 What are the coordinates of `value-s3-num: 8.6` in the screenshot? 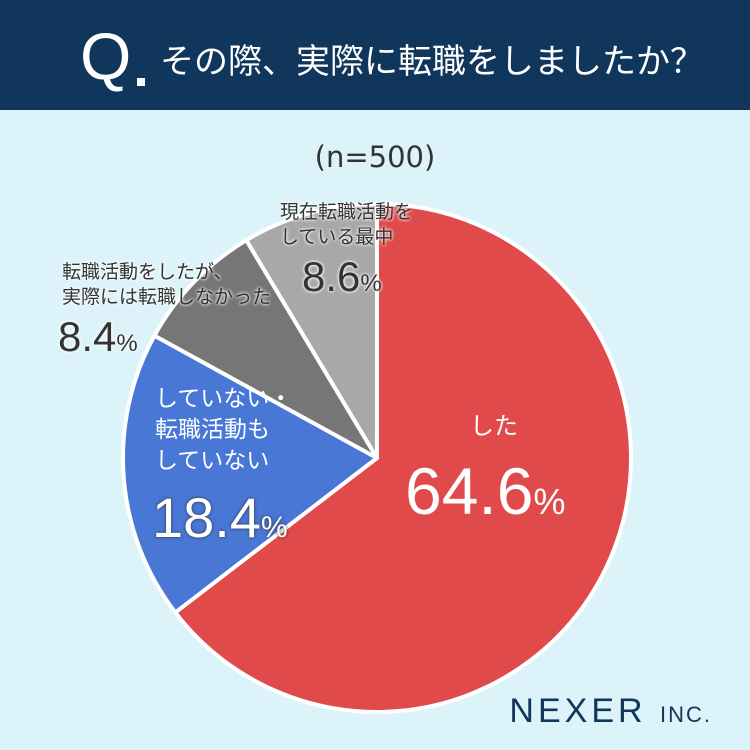 It's located at (331, 276).